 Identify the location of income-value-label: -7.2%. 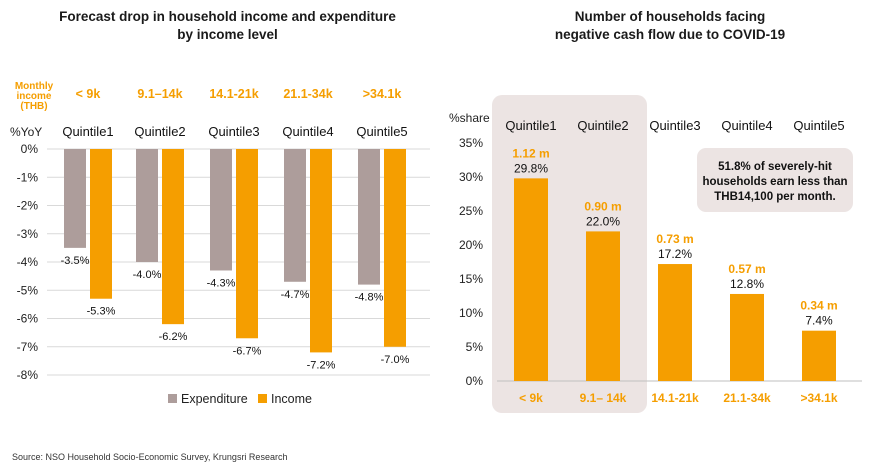
(321, 365).